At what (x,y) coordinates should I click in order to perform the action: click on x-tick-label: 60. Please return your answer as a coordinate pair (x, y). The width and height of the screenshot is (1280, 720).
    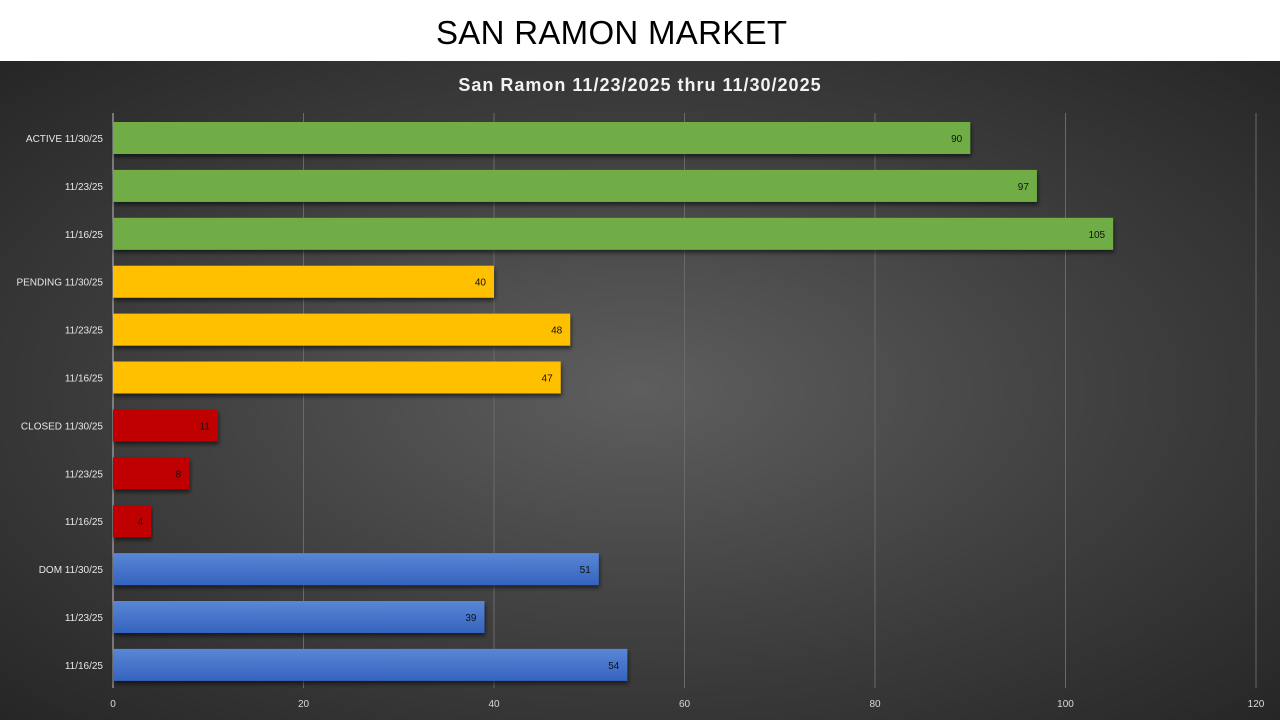
    Looking at the image, I should click on (685, 704).